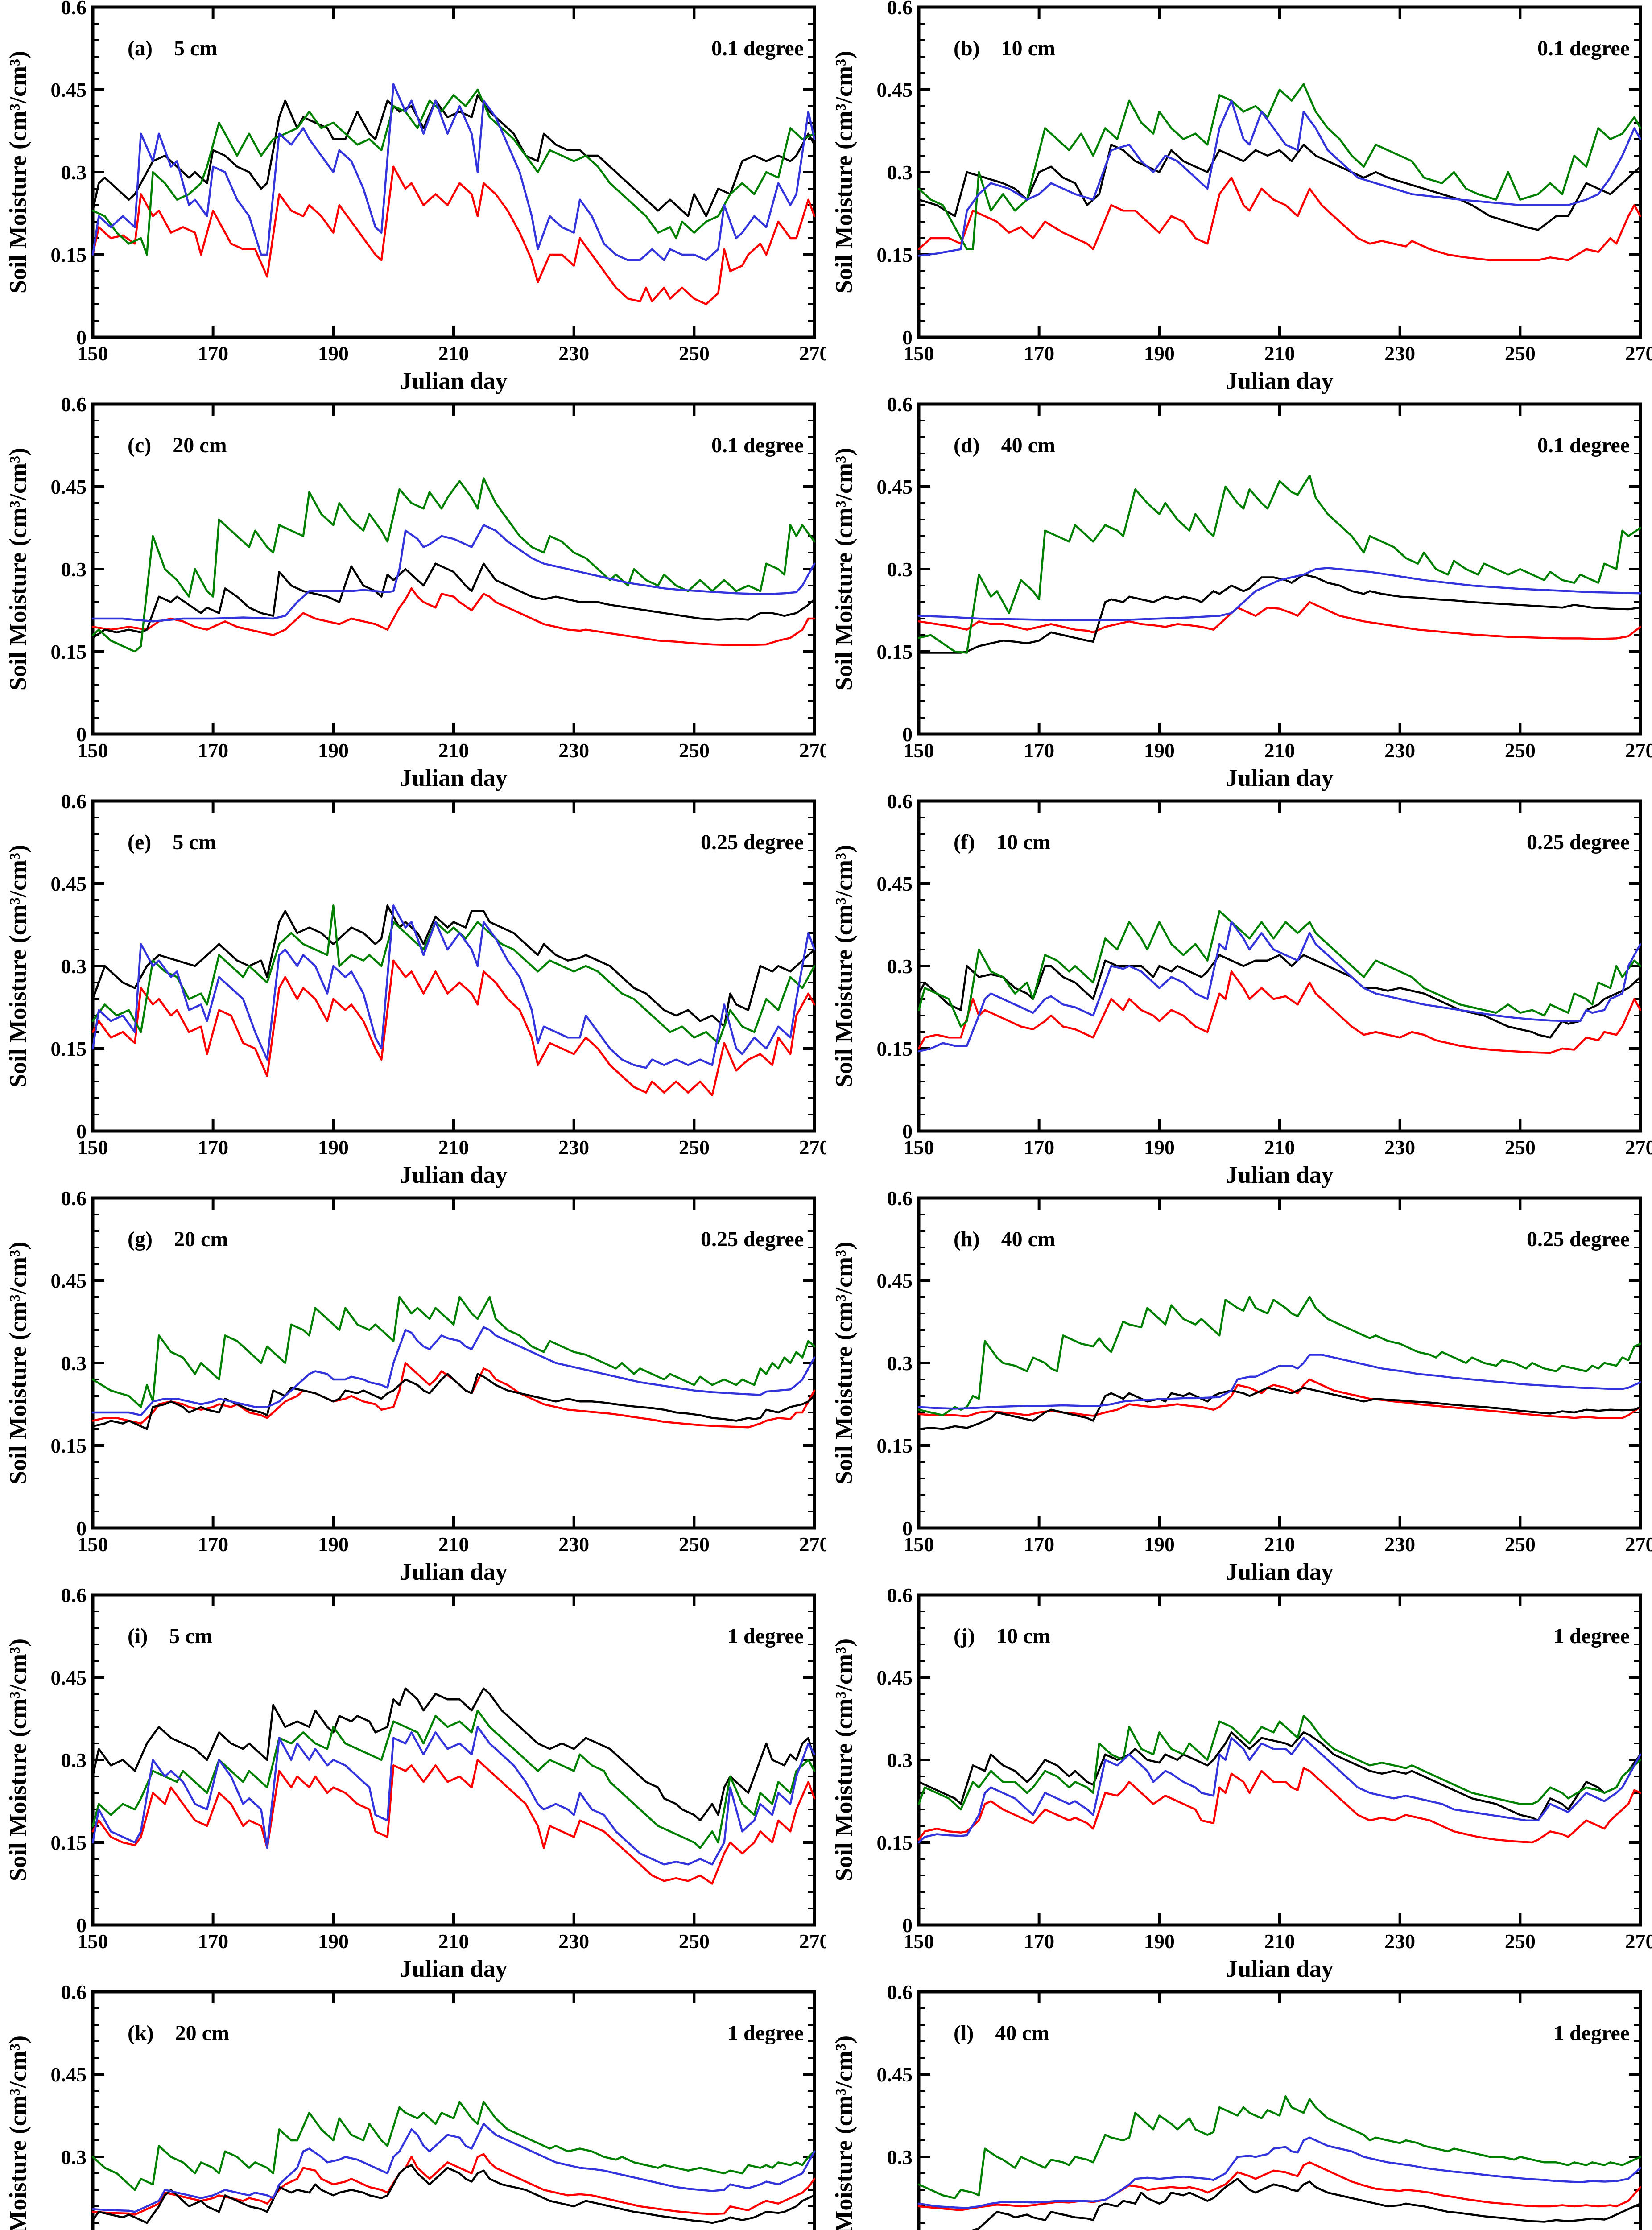  What do you see at coordinates (1002, 1636) in the screenshot?
I see `panel-letter-depth: (j) 10 cm` at bounding box center [1002, 1636].